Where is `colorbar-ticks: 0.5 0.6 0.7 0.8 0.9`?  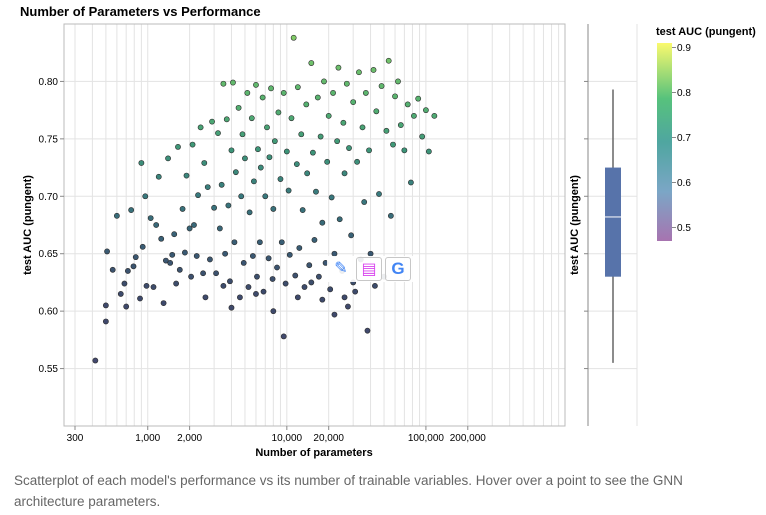 colorbar-ticks: 0.5 0.6 0.7 0.8 0.9 is located at coordinates (681, 138).